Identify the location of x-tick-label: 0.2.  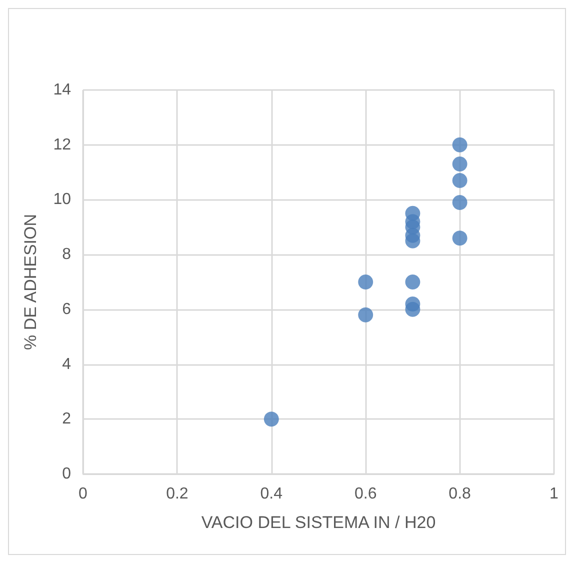
(177, 494).